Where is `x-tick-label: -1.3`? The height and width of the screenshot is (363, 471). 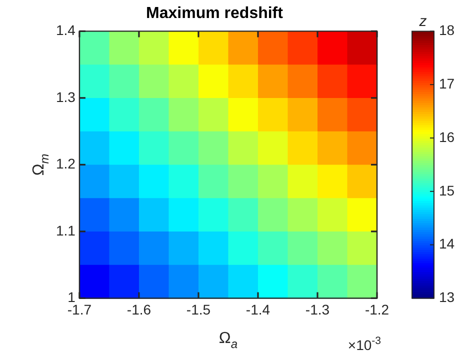 x-tick-label: -1.3 is located at coordinates (317, 309).